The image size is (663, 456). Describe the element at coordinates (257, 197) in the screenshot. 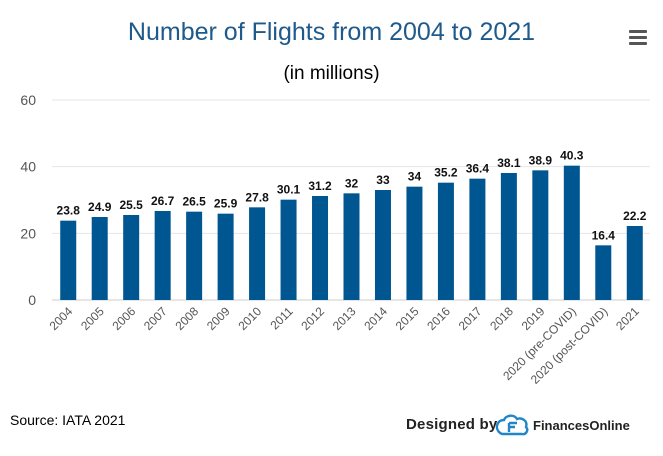

I see `data-label: 27.8` at that location.